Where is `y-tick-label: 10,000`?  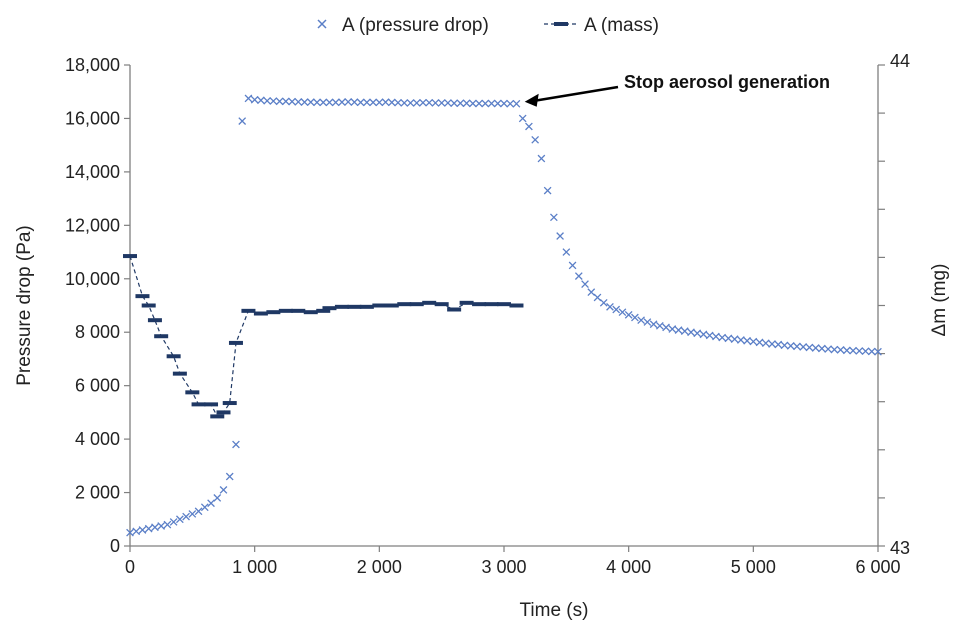 y-tick-label: 10,000 is located at coordinates (92, 279).